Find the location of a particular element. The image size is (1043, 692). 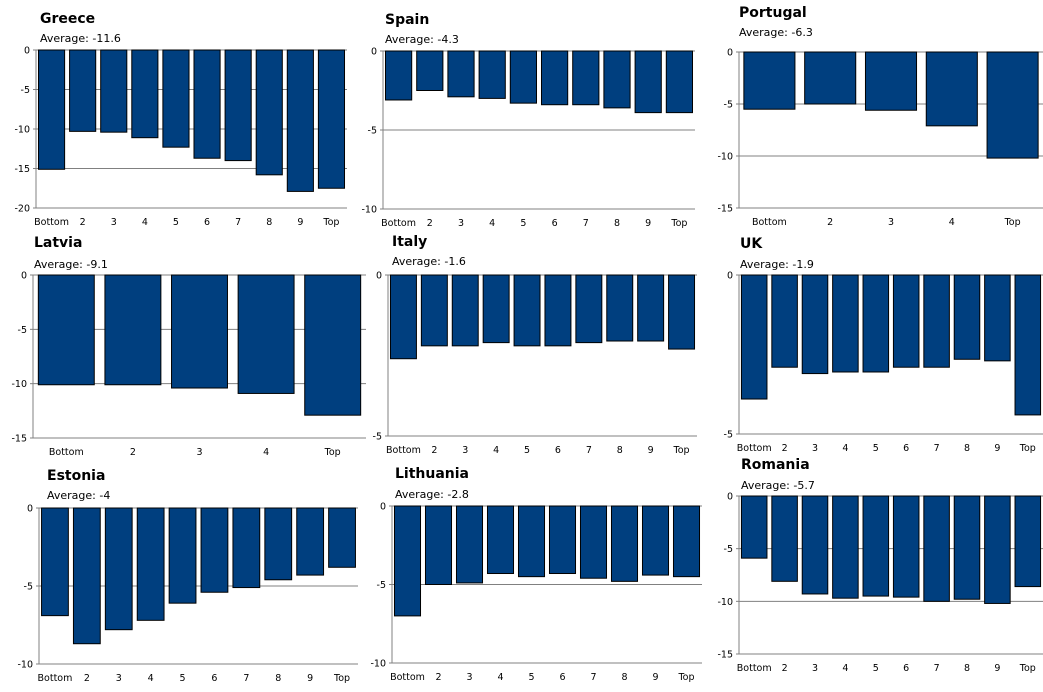

chart-title: Latvia is located at coordinates (58, 243).